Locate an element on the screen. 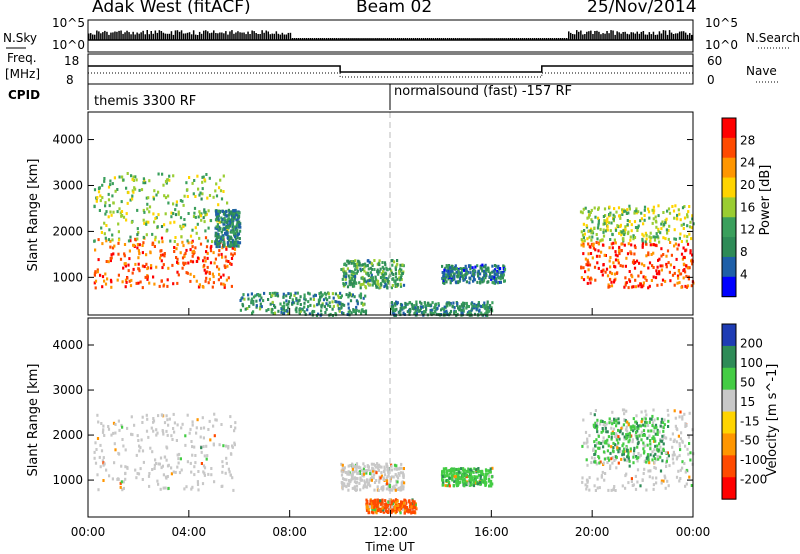 The height and width of the screenshot is (554, 800). y-tick-label: 3000 is located at coordinates (67, 185).